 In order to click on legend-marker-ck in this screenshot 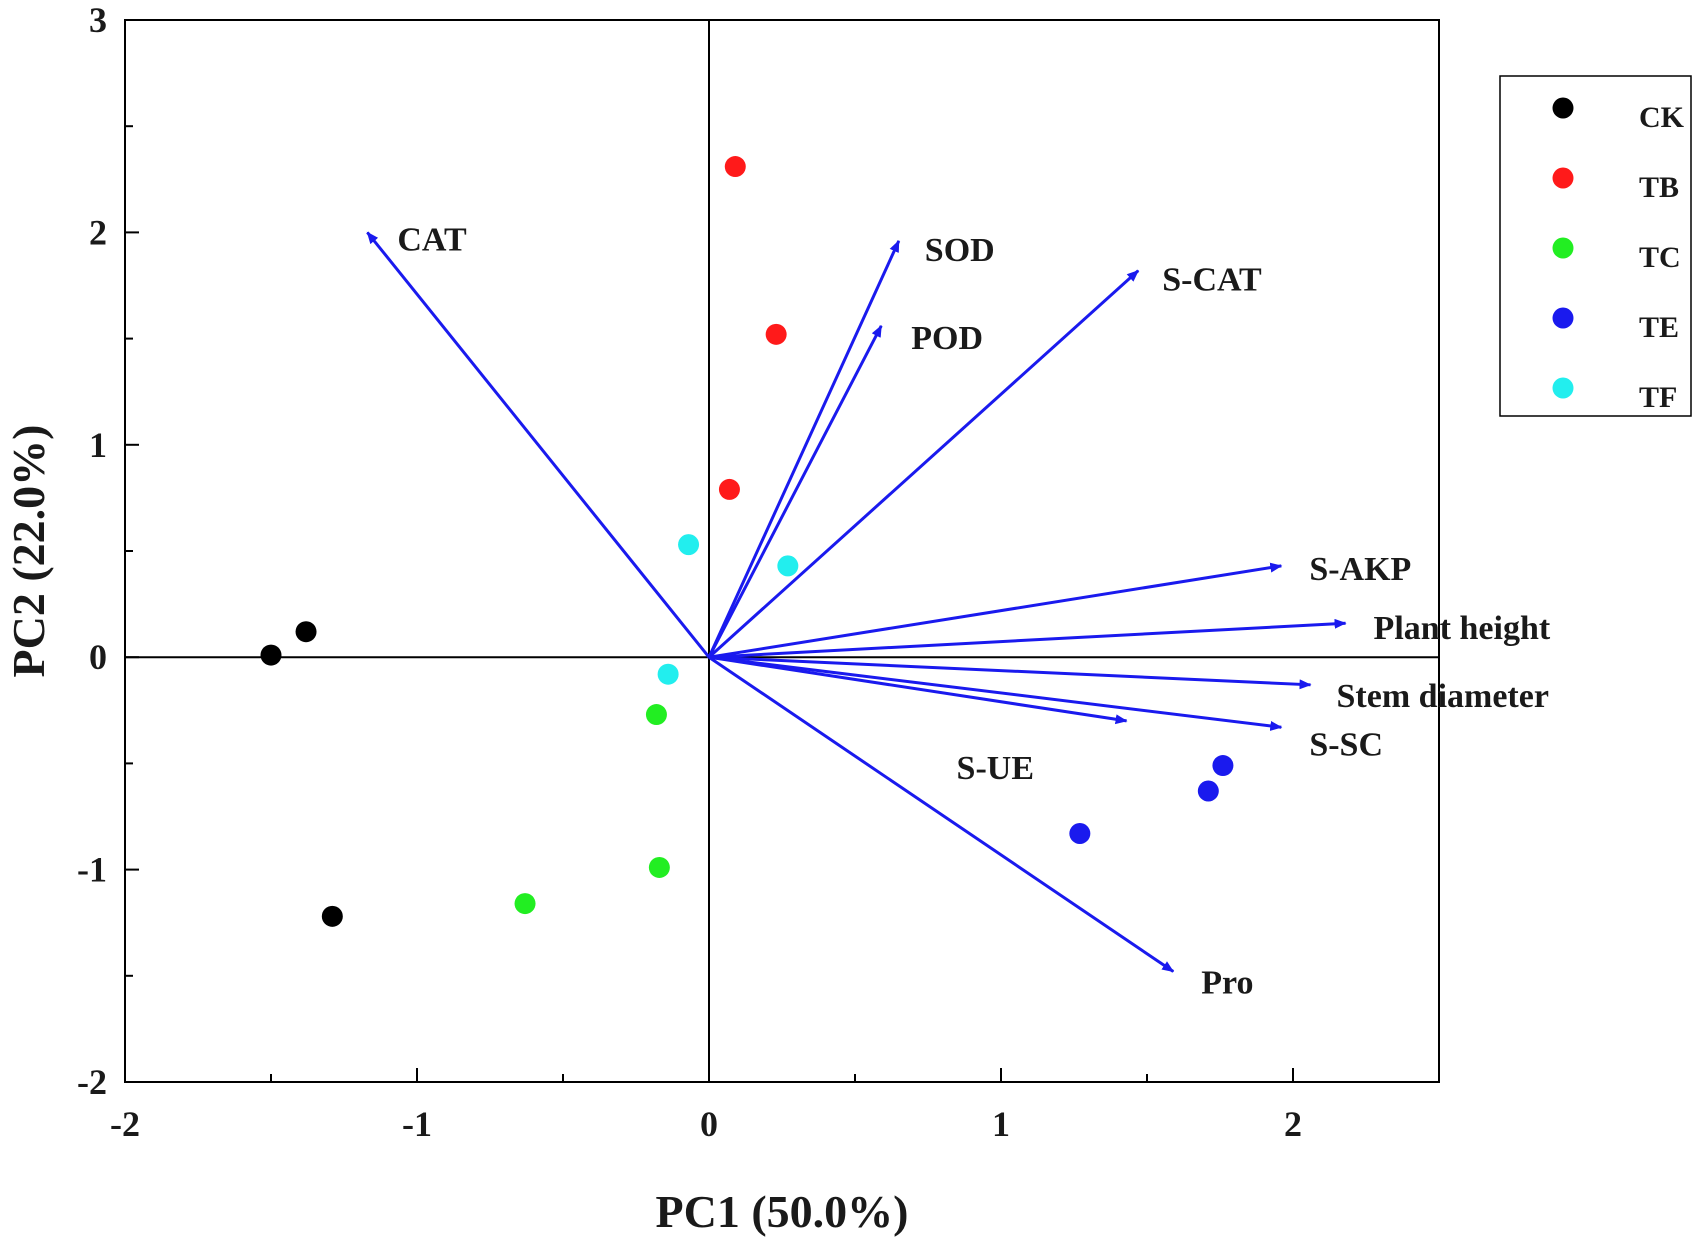, I will do `click(1563, 108)`.